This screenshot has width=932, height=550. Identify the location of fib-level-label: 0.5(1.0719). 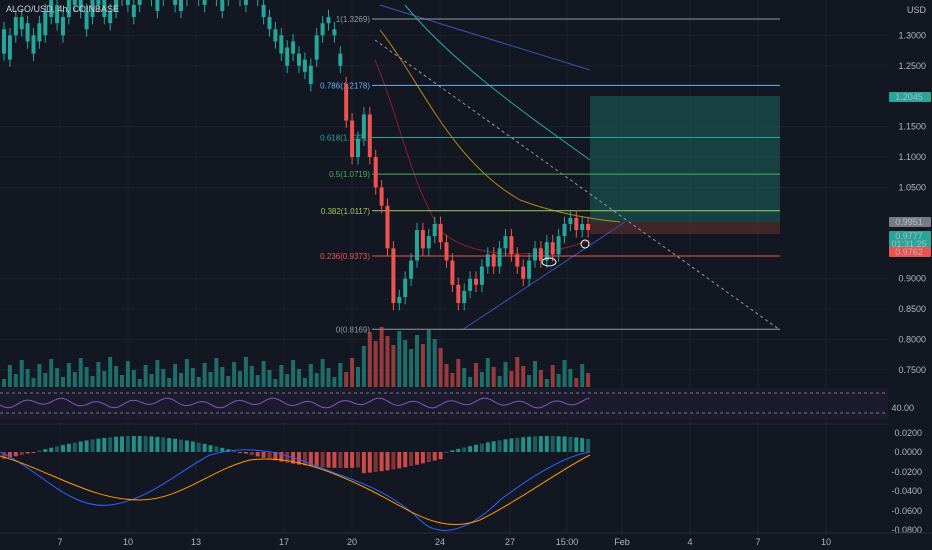
(349, 174).